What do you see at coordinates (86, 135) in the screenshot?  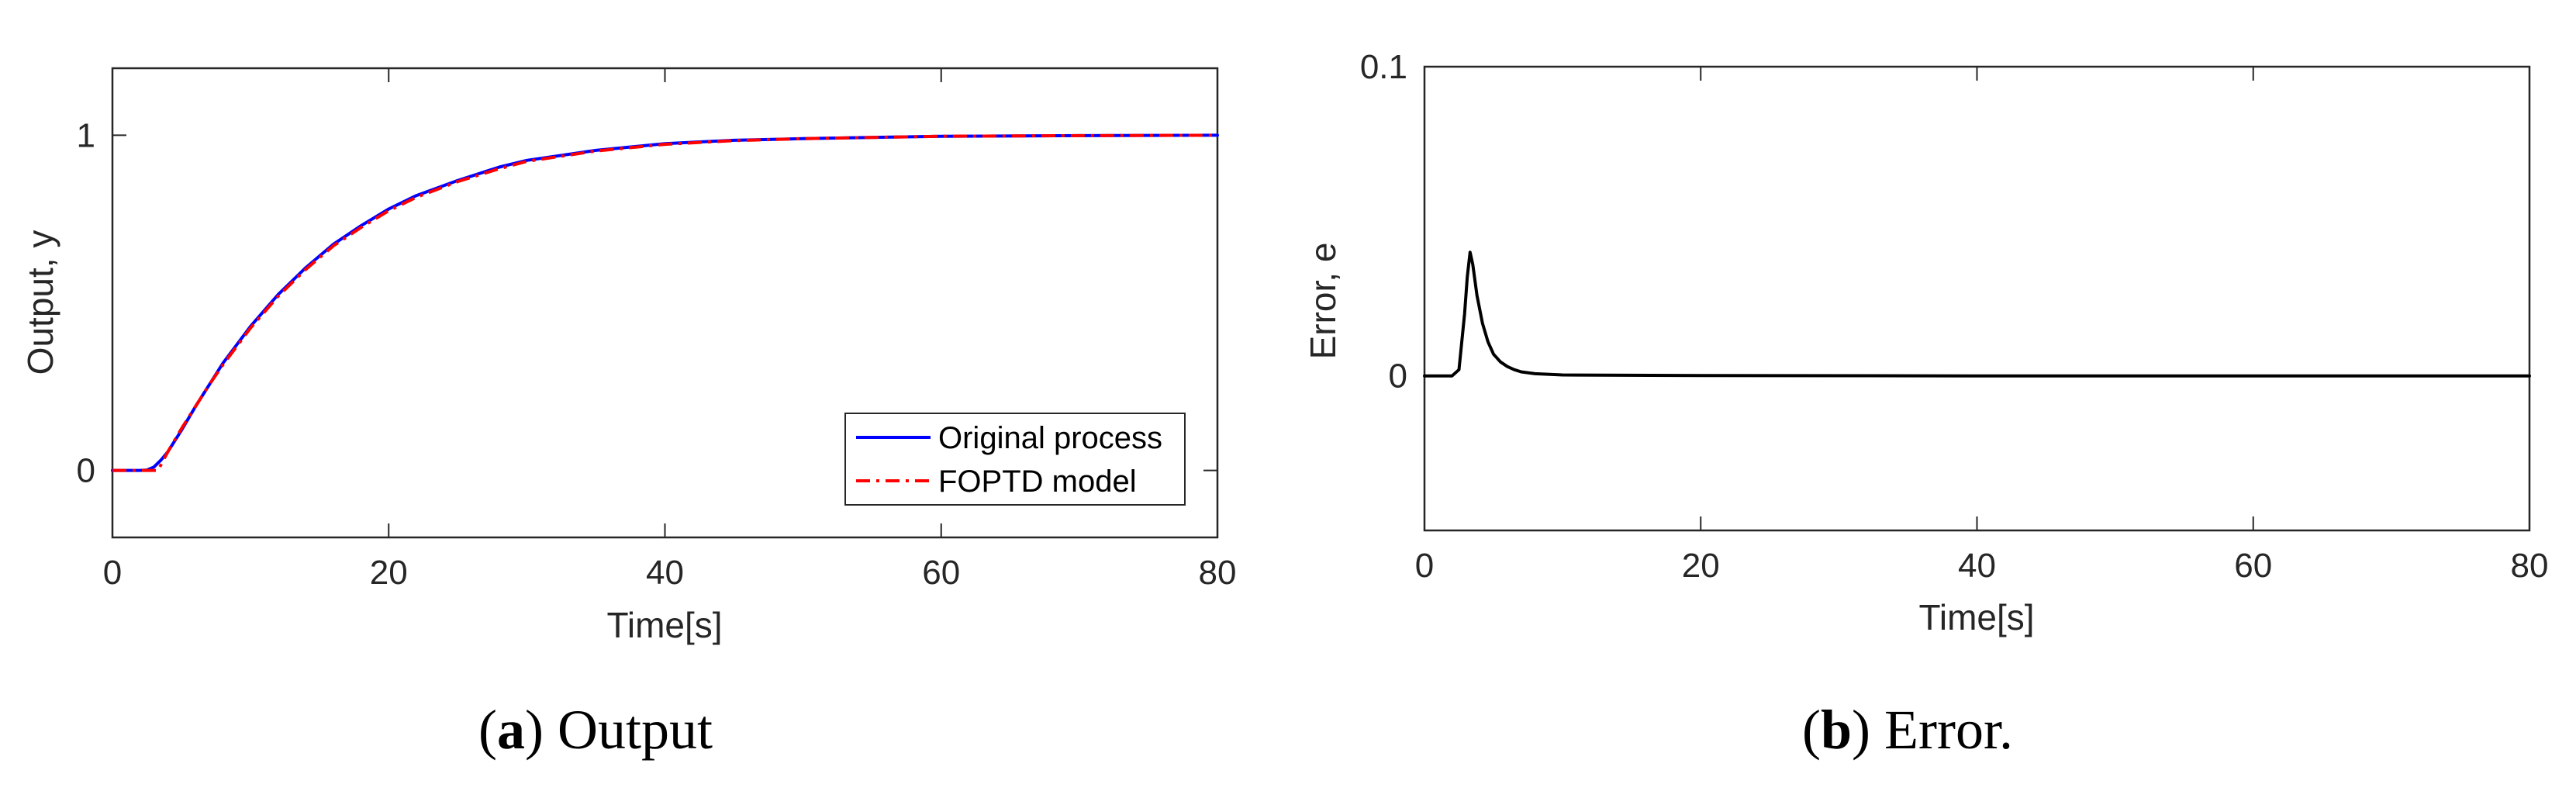 I see `y-tick-label: 1` at bounding box center [86, 135].